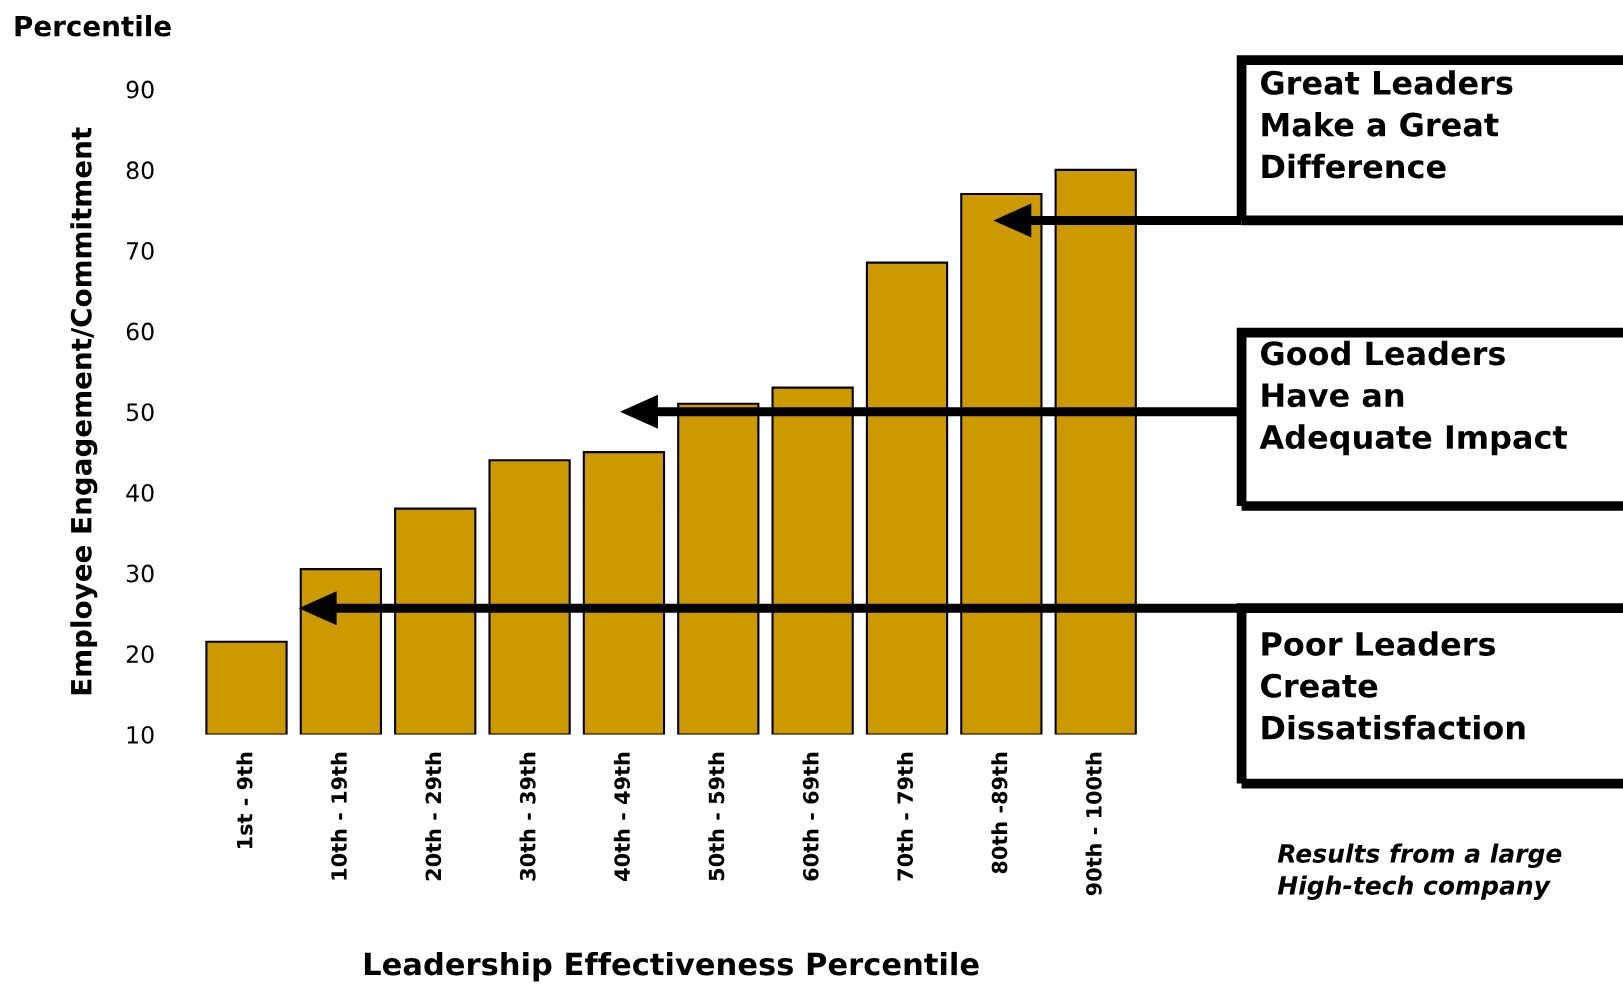 This screenshot has width=1623, height=1002. I want to click on y-tick-label: 40, so click(140, 492).